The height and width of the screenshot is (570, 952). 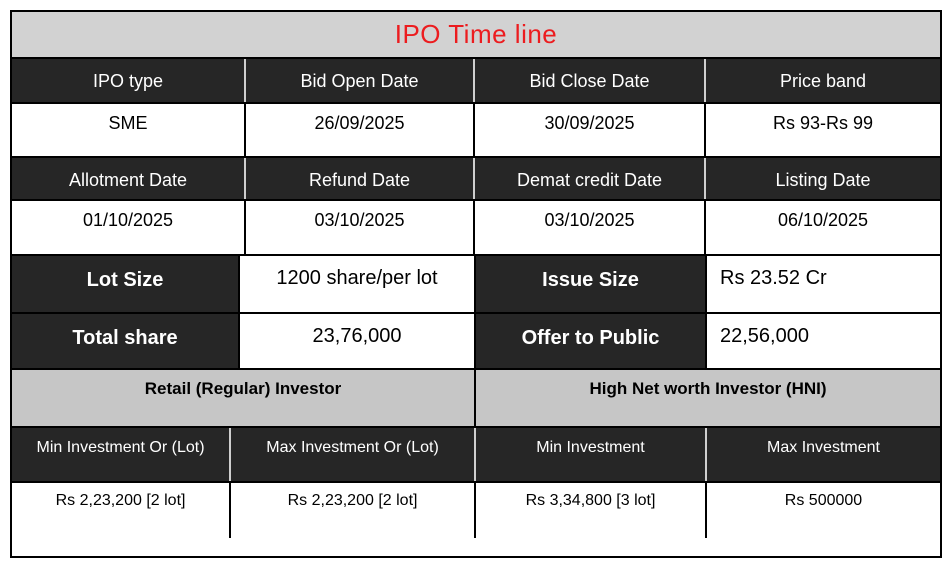 What do you see at coordinates (589, 180) in the screenshot?
I see `demat-credit-date-header: Demat credit Date` at bounding box center [589, 180].